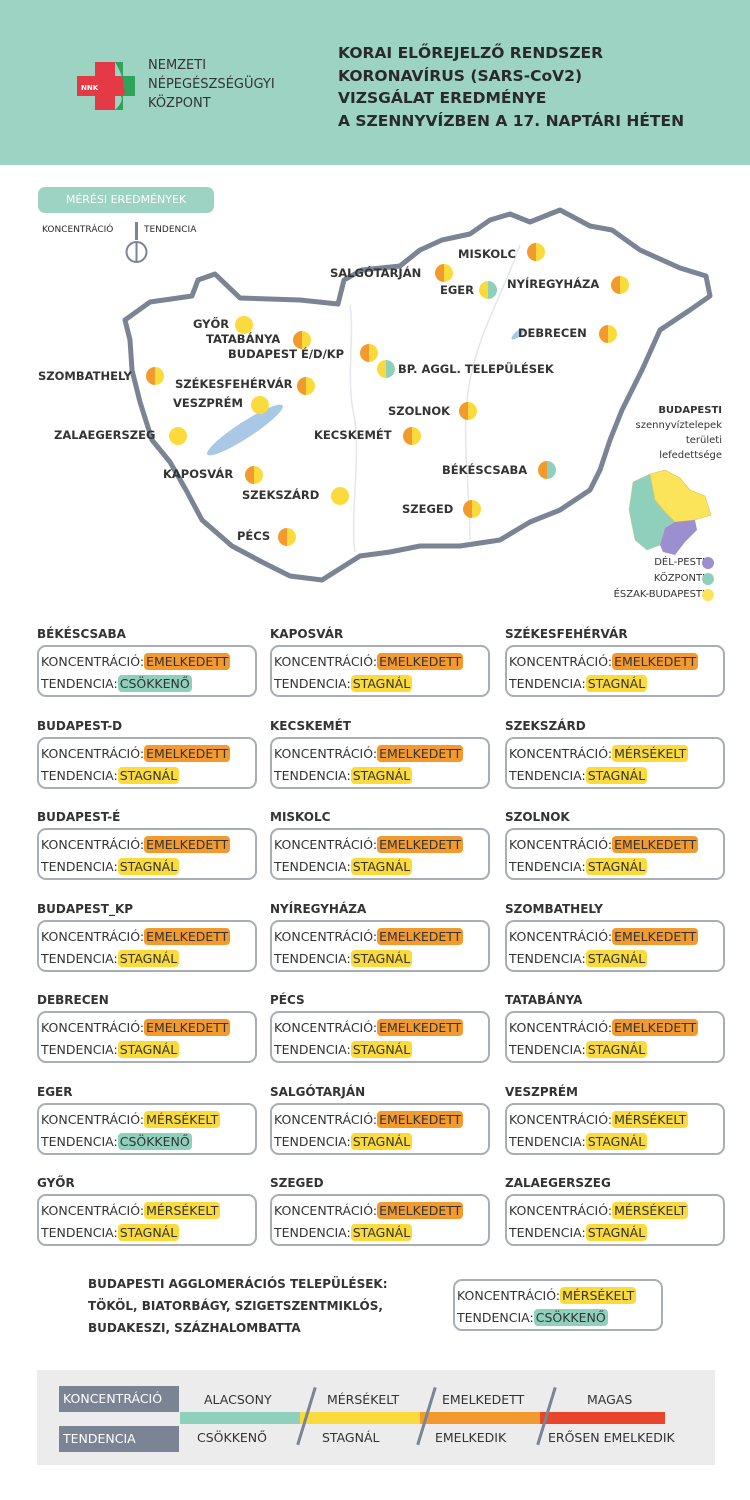 Image resolution: width=750 pixels, height=1500 pixels. I want to click on card-title: SALGÓTARJÁN, so click(318, 1091).